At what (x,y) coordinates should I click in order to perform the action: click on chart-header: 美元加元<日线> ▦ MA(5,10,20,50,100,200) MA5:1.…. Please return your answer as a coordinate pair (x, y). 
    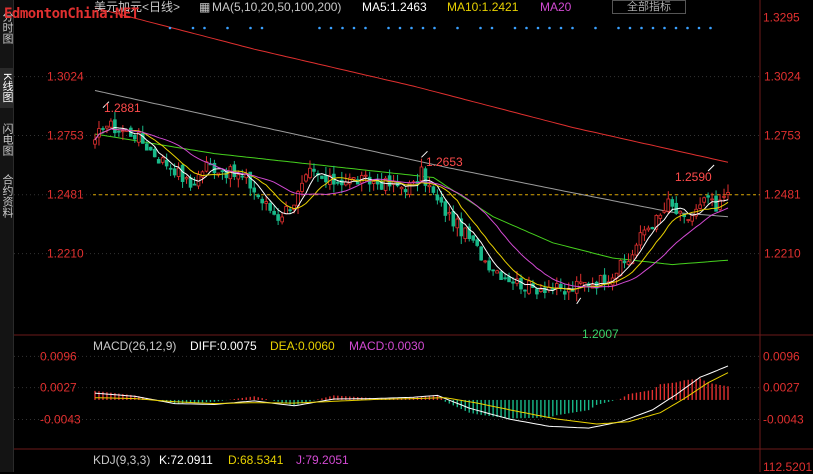
    Looking at the image, I should click on (413, 7).